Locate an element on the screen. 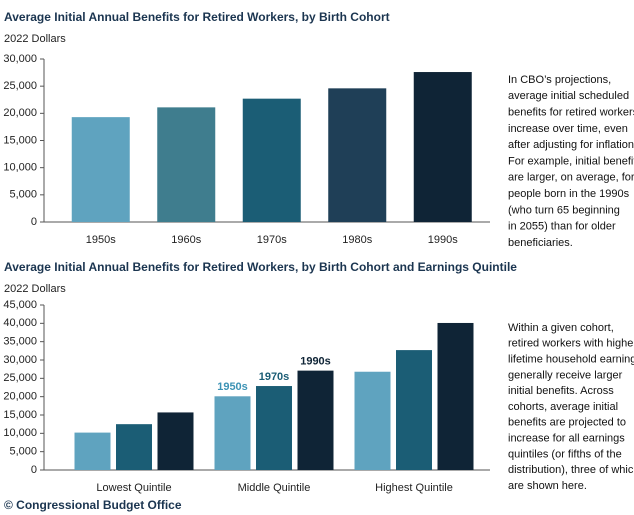  x-tick-label: Highest Quintile is located at coordinates (414, 488).